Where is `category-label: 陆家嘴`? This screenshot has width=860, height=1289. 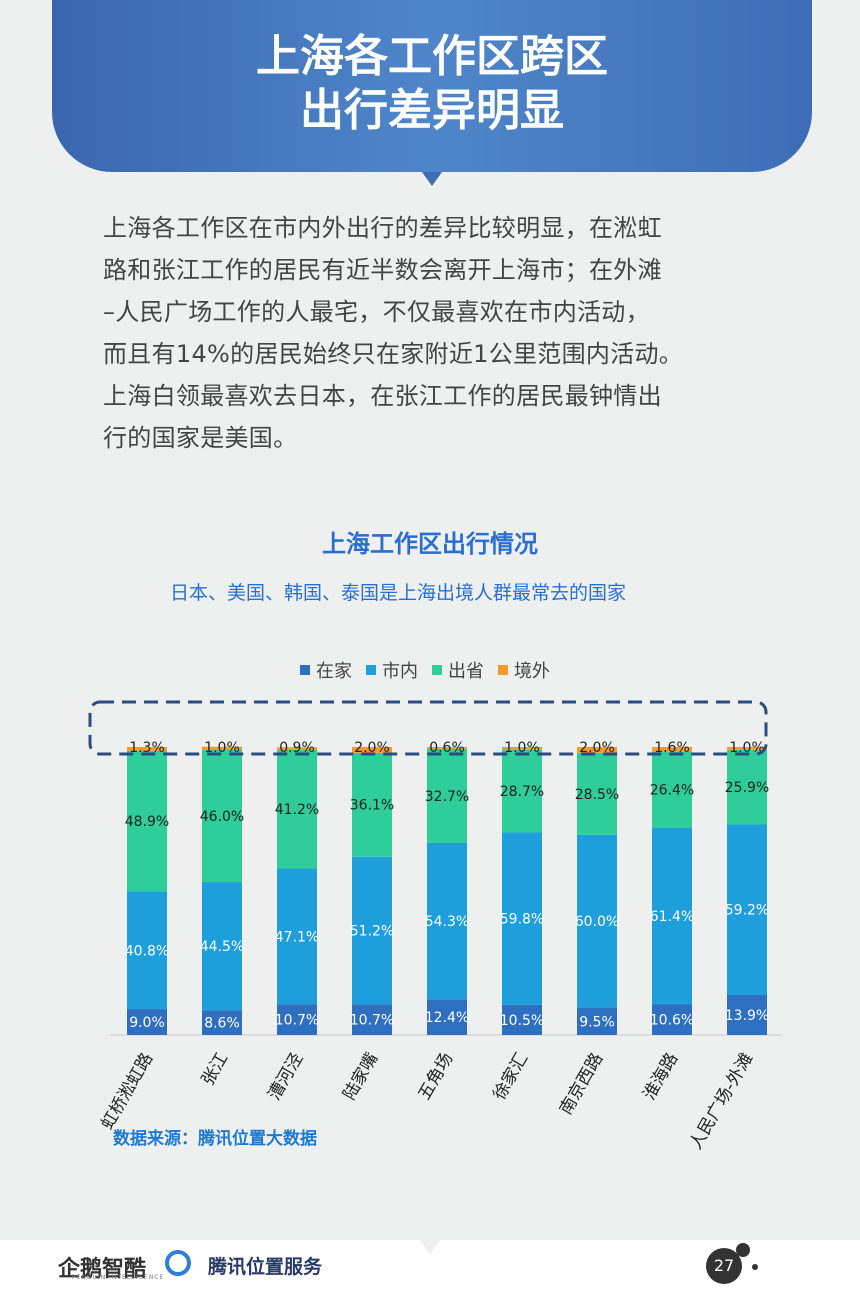
category-label: 陆家嘴 is located at coordinates (361, 1077).